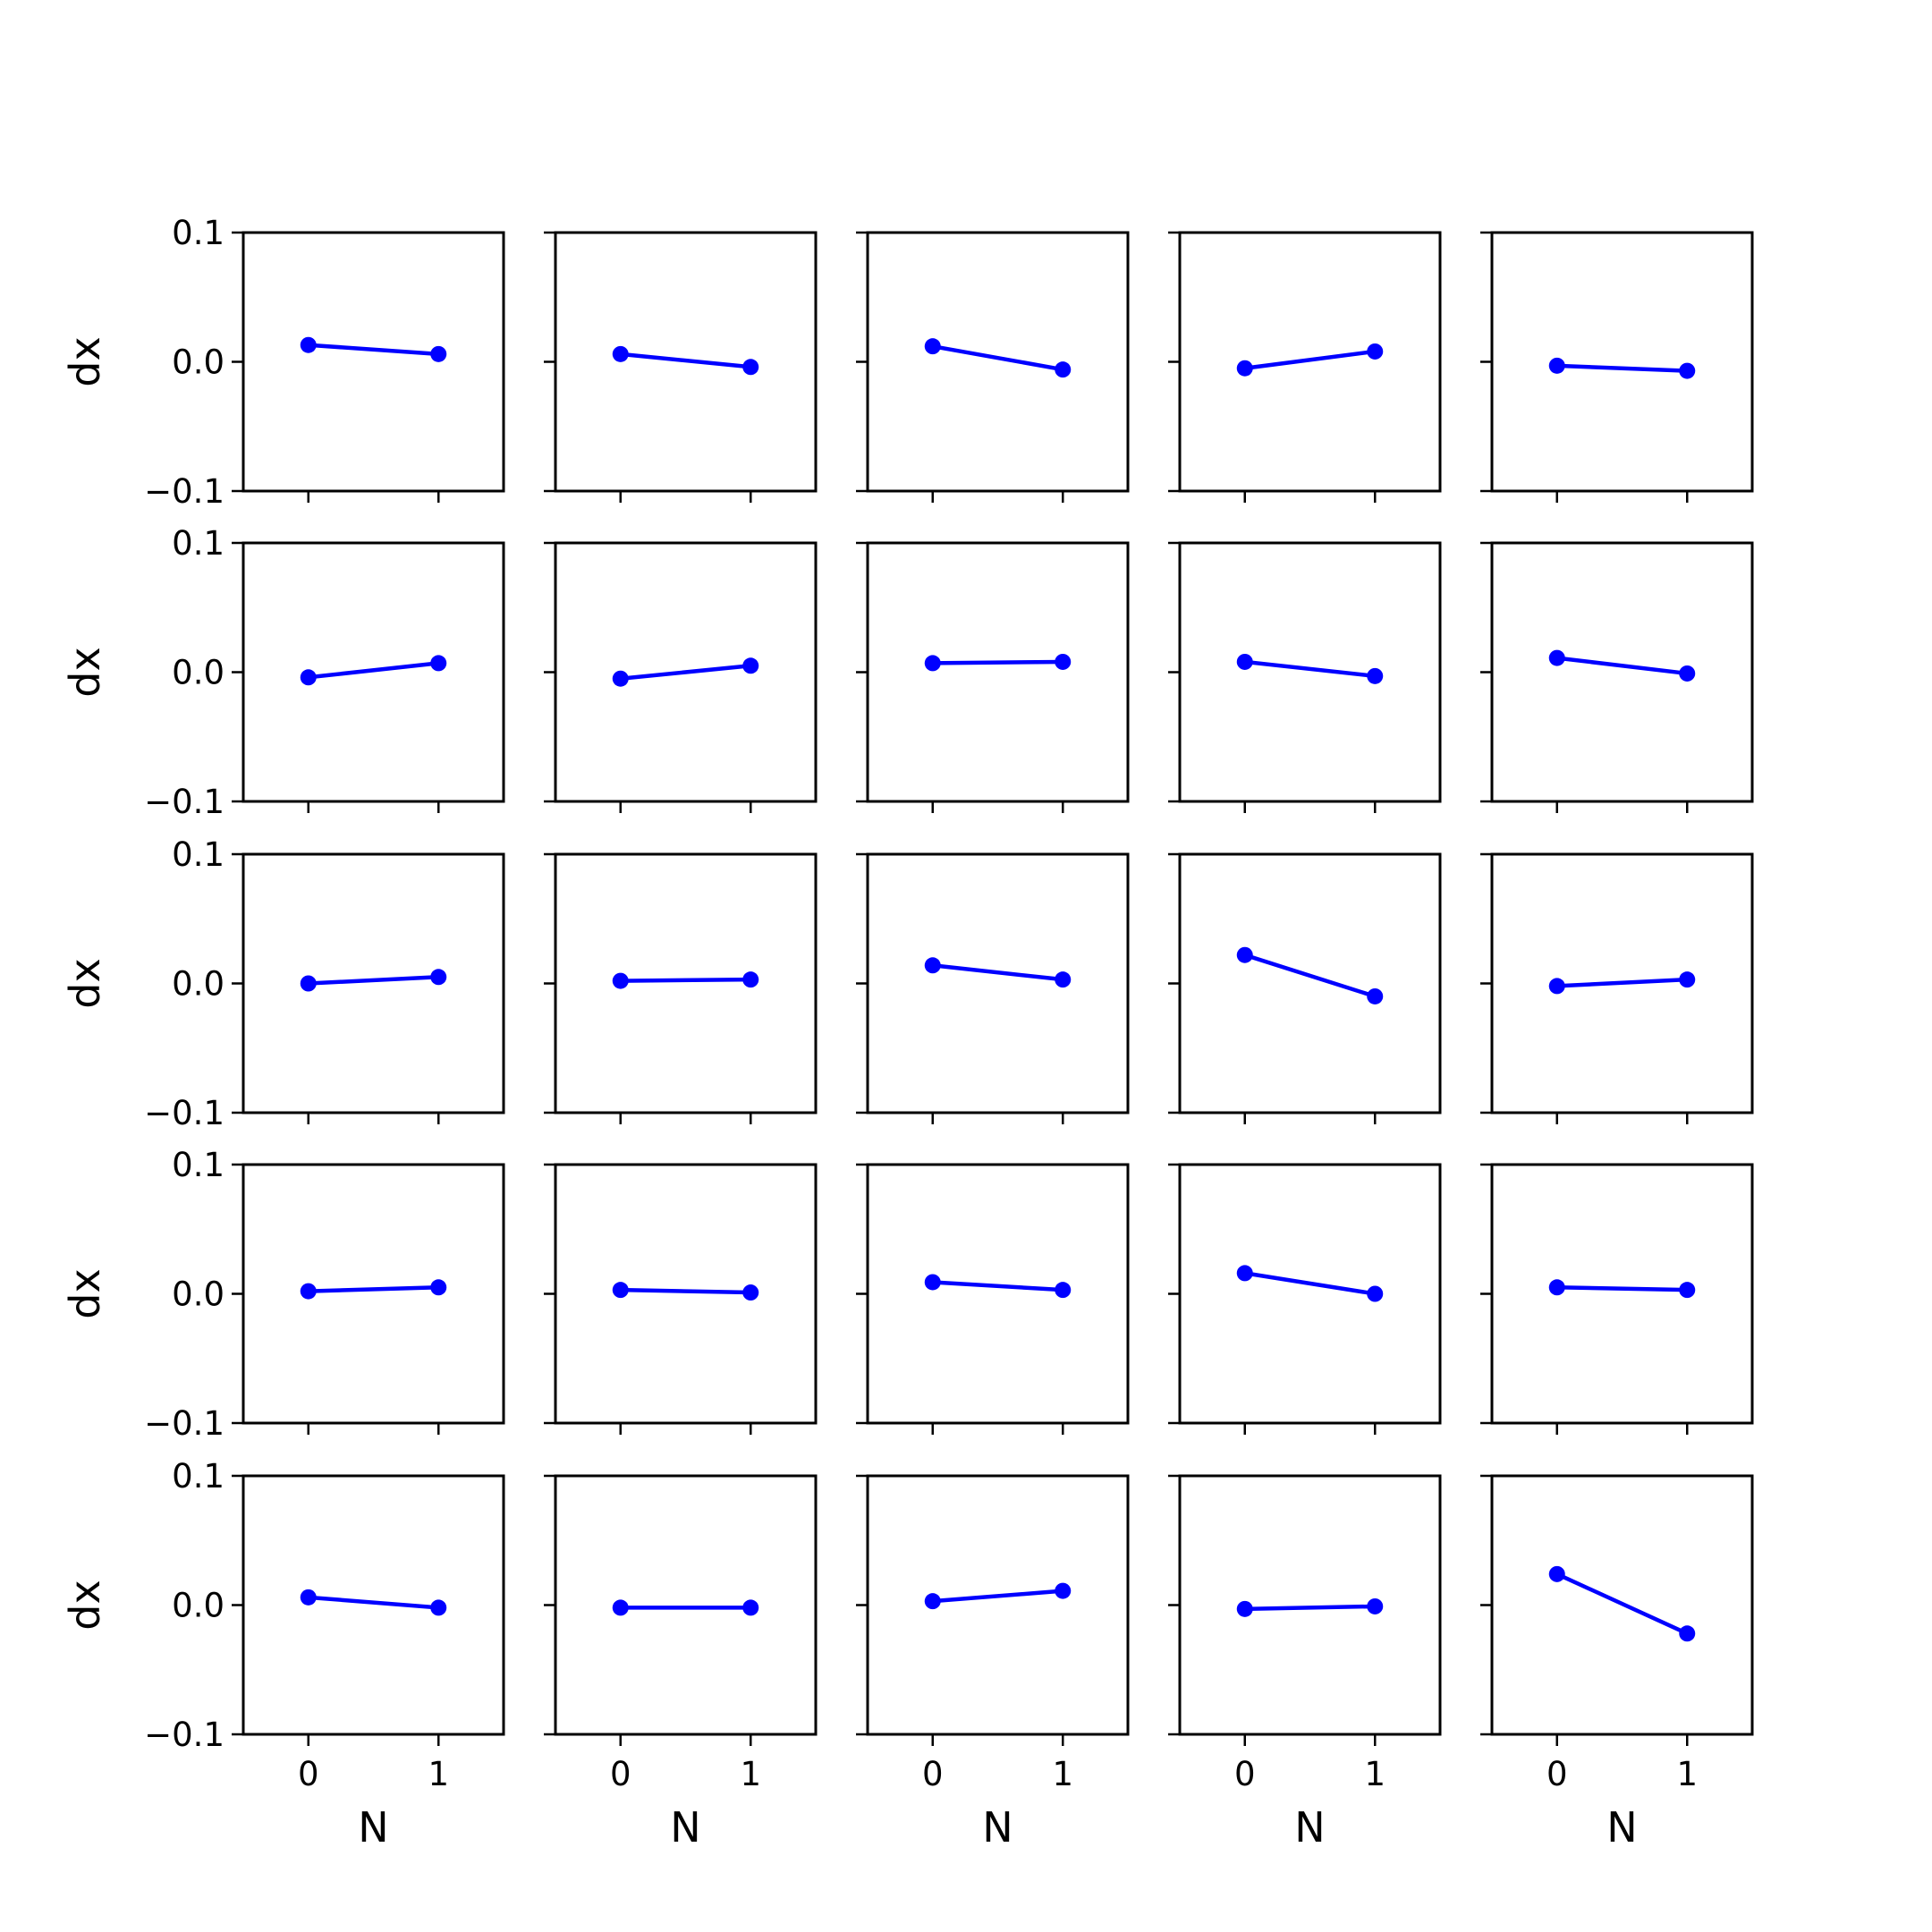 This screenshot has height=1932, width=1932. I want to click on panel-r3-c1: 0.1 0.0 −0.1 dx, so click(283, 983).